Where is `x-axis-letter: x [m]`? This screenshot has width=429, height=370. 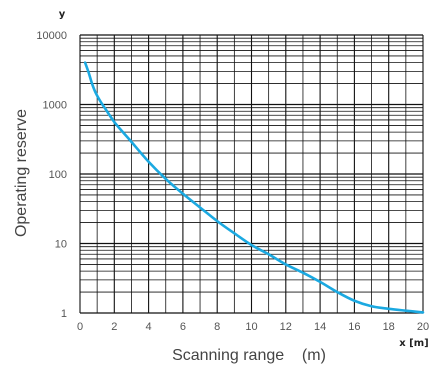 x-axis-letter: x [m] is located at coordinates (414, 343).